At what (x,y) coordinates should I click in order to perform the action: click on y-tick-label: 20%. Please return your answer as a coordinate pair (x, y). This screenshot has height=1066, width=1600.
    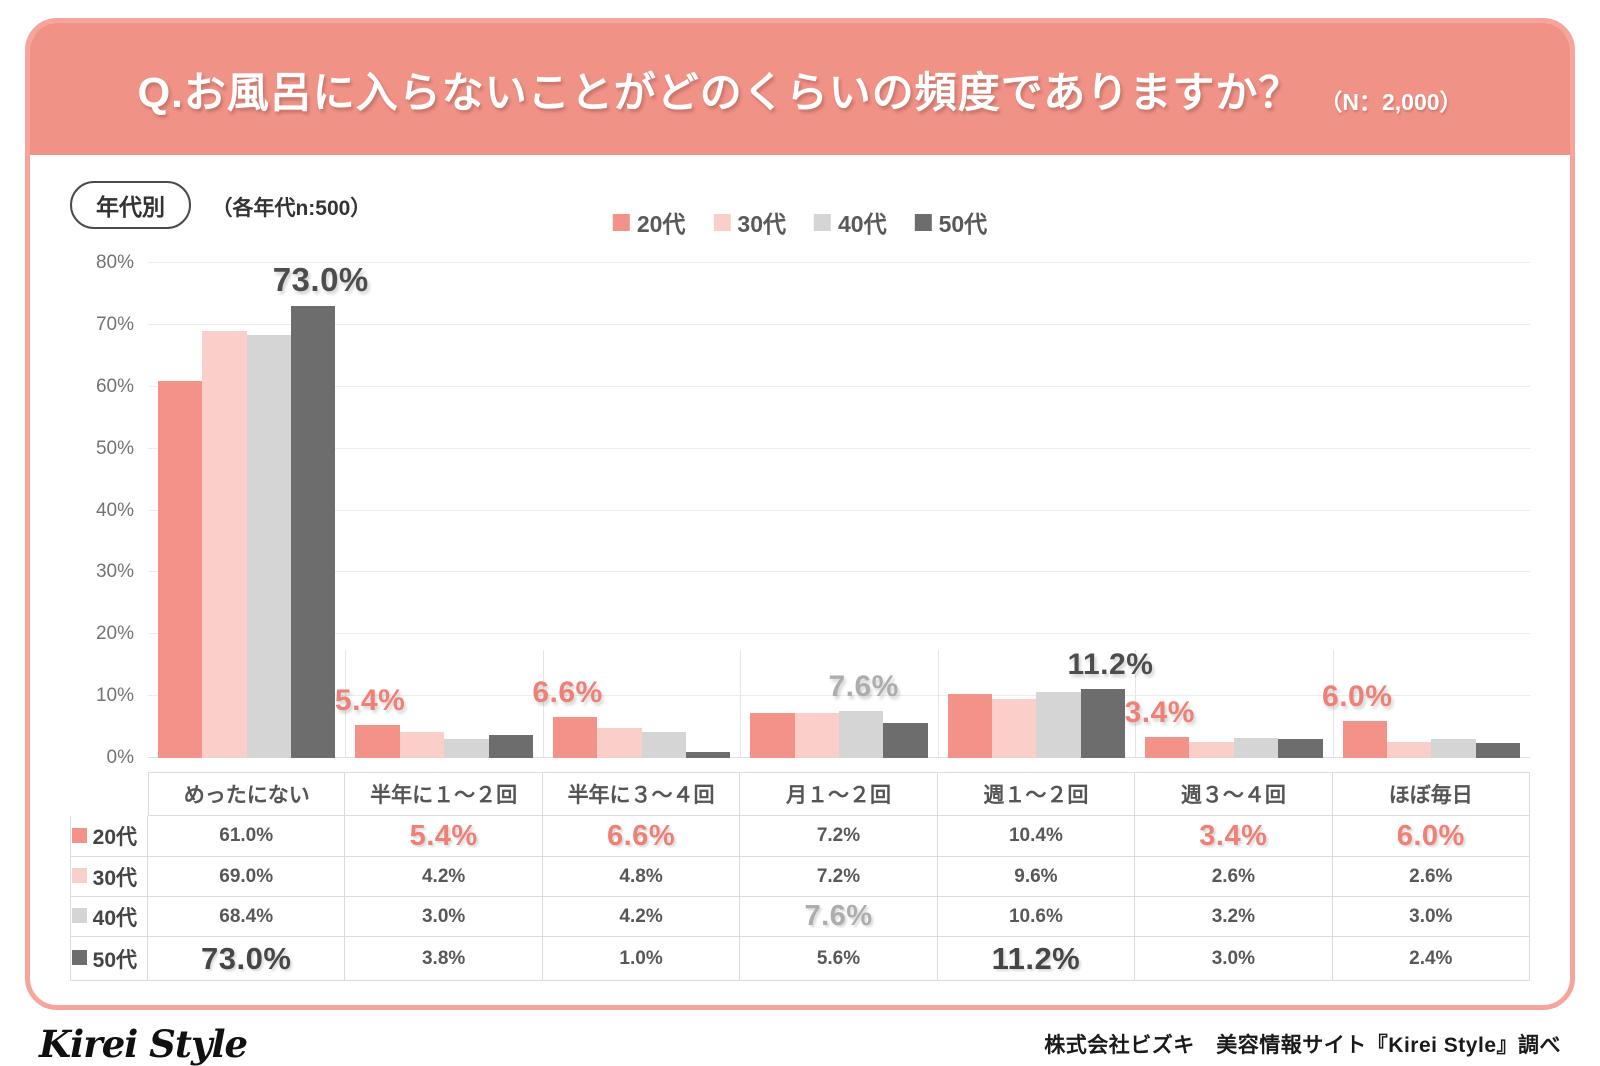
    Looking at the image, I should click on (114, 634).